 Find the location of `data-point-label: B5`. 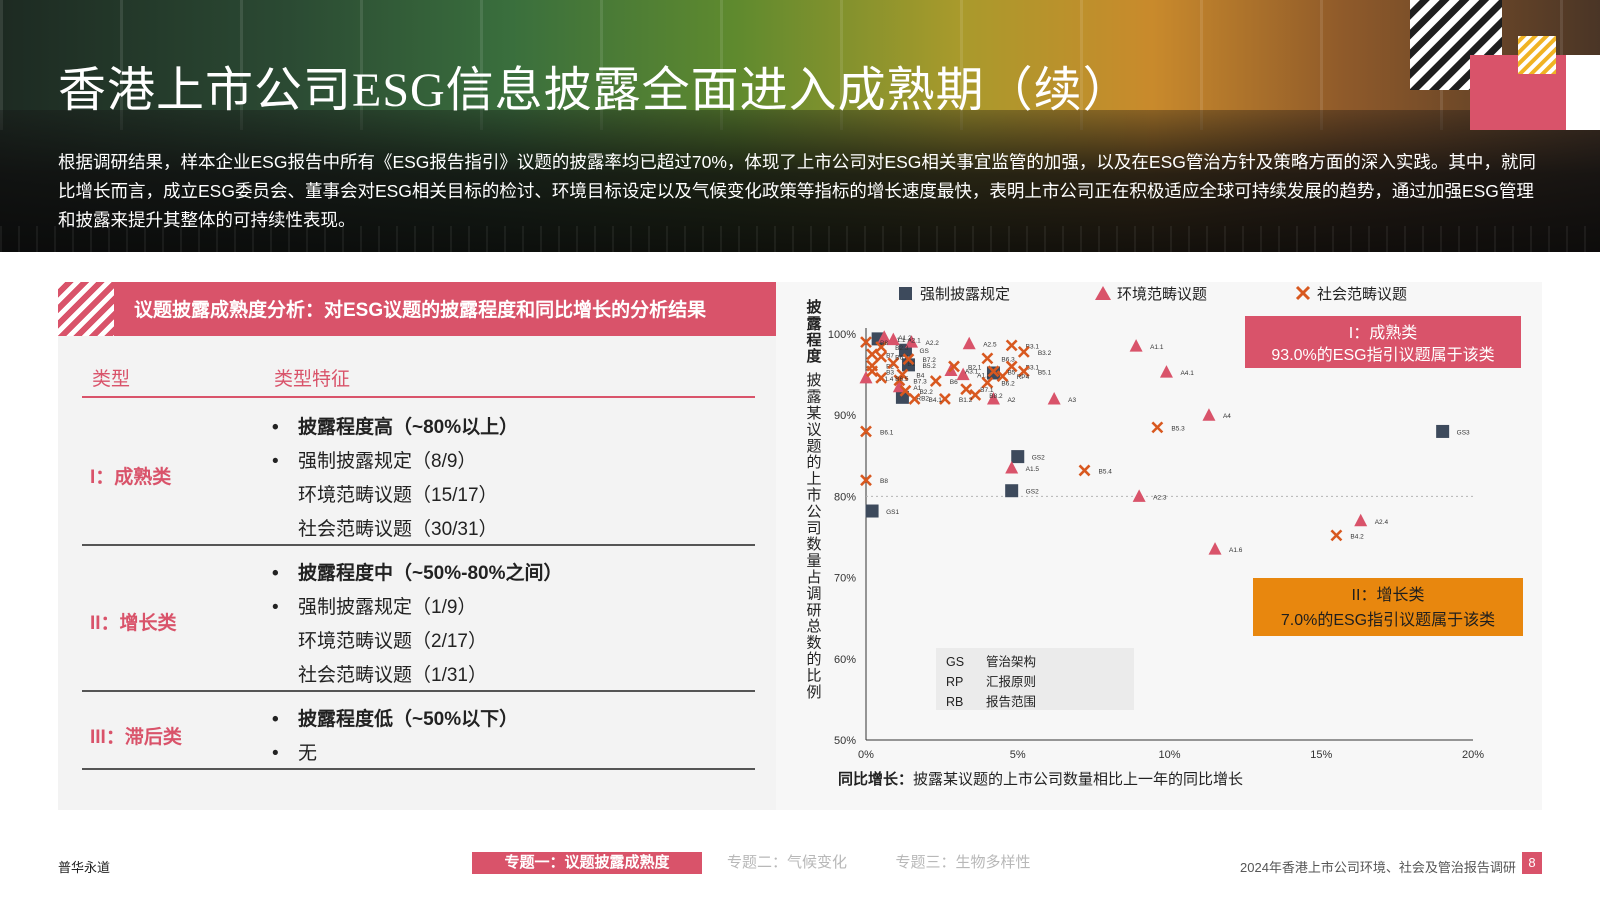

data-point-label: B5 is located at coordinates (1011, 372).